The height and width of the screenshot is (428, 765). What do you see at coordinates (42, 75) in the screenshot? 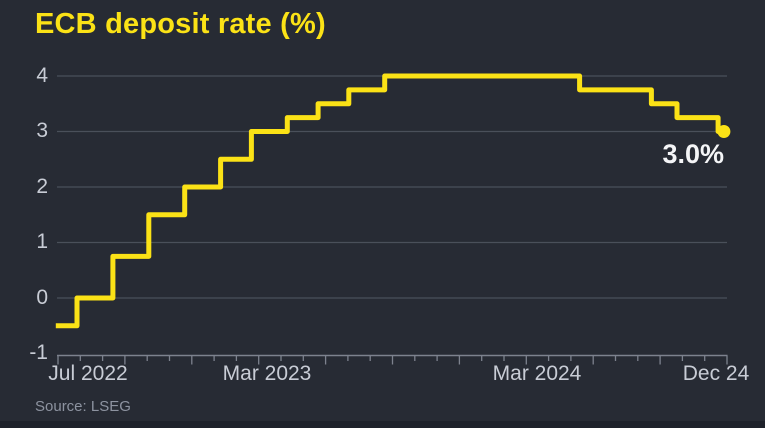
I see `y-axis-tick-label: 4` at bounding box center [42, 75].